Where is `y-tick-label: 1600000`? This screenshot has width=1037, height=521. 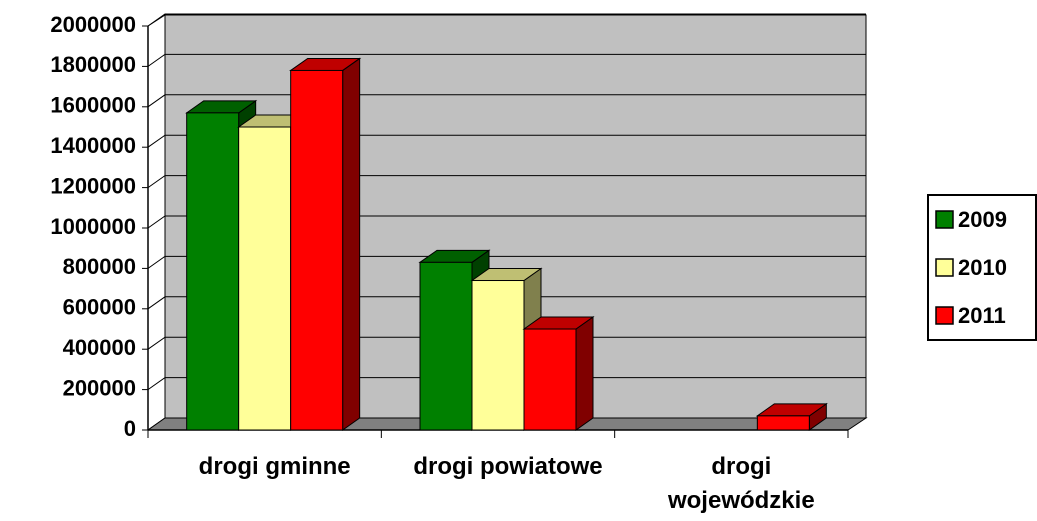 y-tick-label: 1600000 is located at coordinates (93, 105).